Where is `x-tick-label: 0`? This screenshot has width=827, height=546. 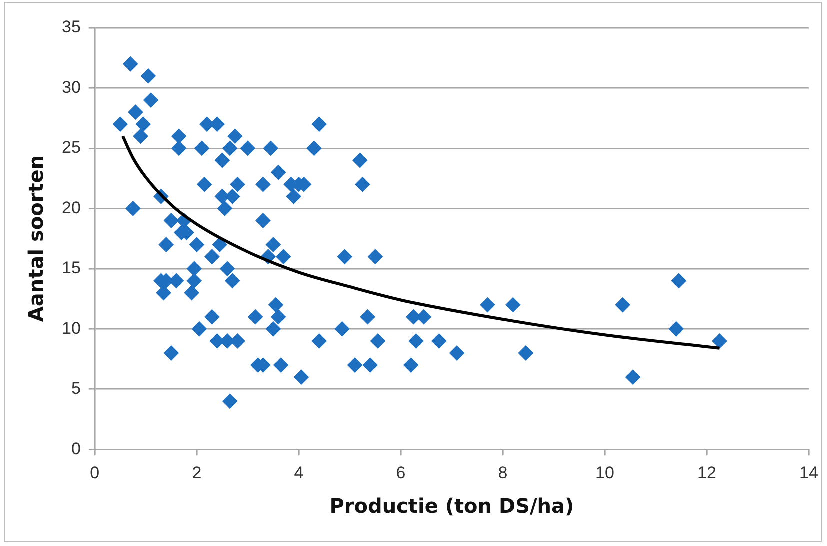
x-tick-label: 0 is located at coordinates (95, 472).